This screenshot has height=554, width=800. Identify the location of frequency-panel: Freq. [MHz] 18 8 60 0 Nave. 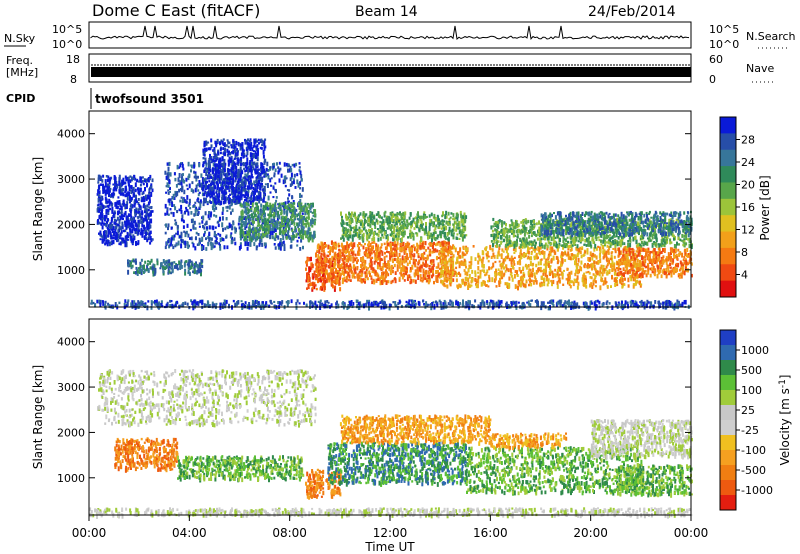
(390, 69).